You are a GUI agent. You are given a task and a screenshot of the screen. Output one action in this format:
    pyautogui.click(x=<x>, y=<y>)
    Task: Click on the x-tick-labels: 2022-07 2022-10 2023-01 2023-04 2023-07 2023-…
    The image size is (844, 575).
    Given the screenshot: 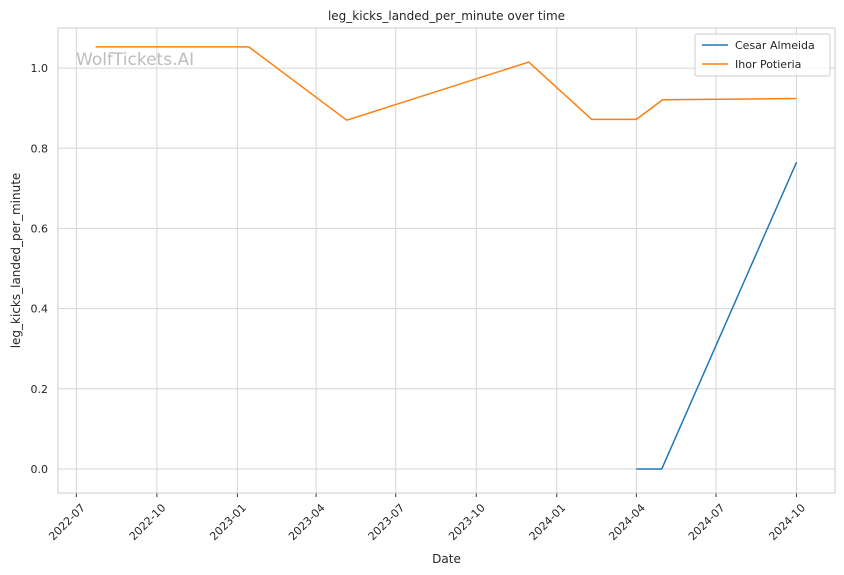 What is the action you would take?
    pyautogui.click(x=427, y=522)
    